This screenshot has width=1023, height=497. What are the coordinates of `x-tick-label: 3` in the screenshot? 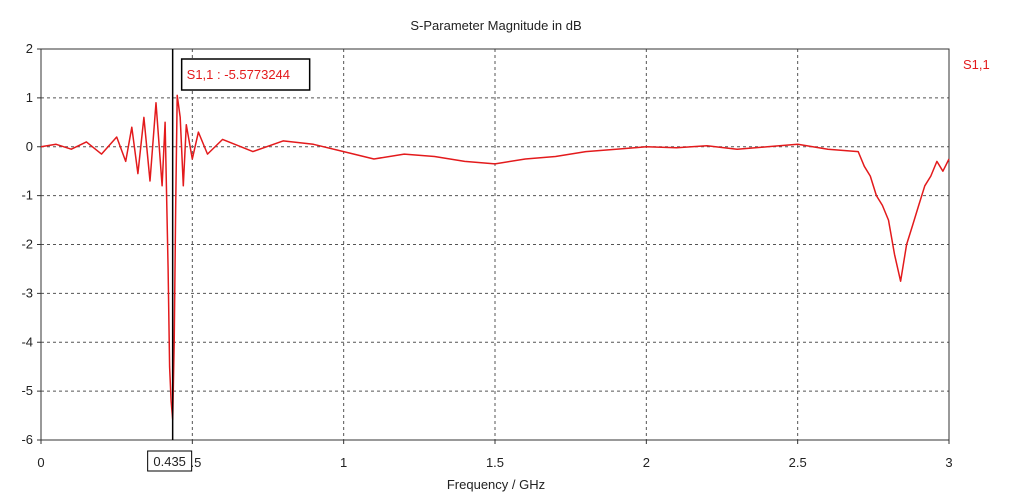 It's located at (948, 462).